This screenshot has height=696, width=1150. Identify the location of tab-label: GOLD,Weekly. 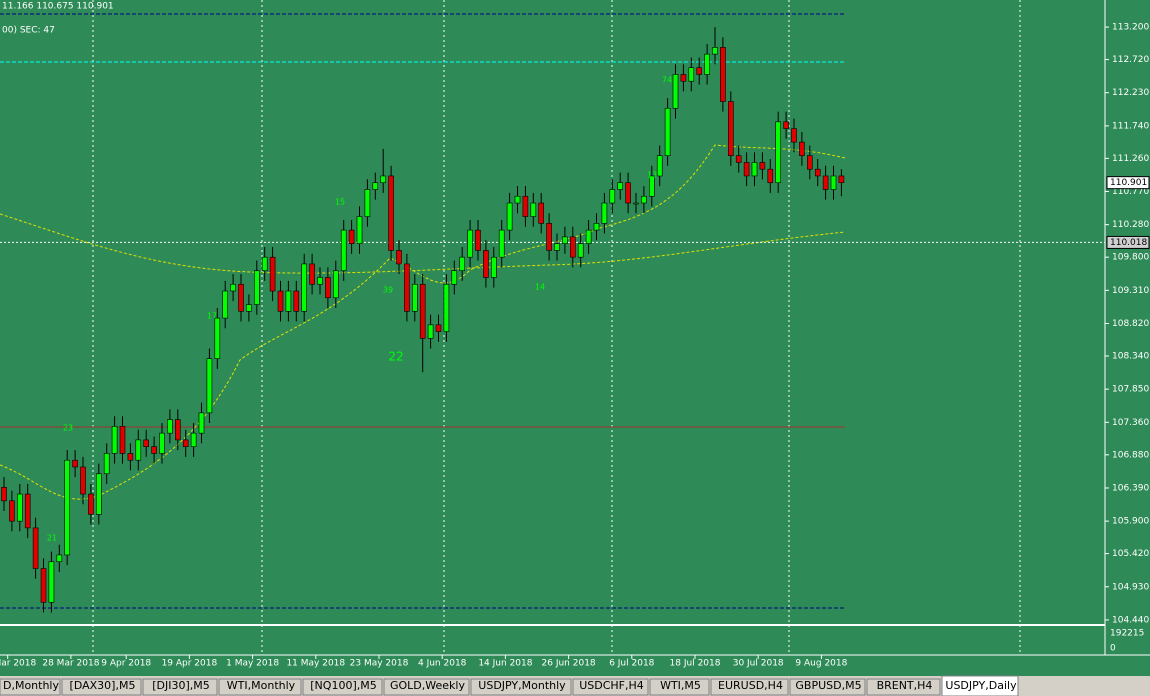
(427, 685).